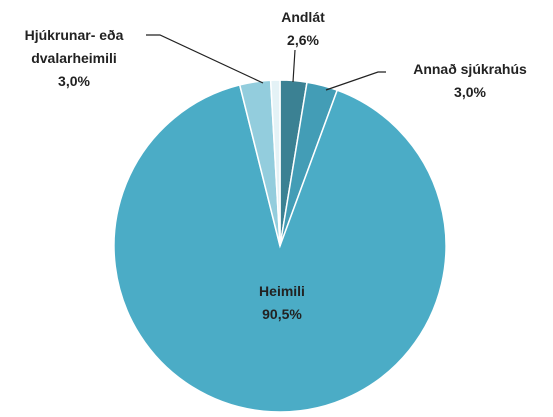 This screenshot has height=417, width=553. What do you see at coordinates (282, 291) in the screenshot?
I see `slice-label: Heimili` at bounding box center [282, 291].